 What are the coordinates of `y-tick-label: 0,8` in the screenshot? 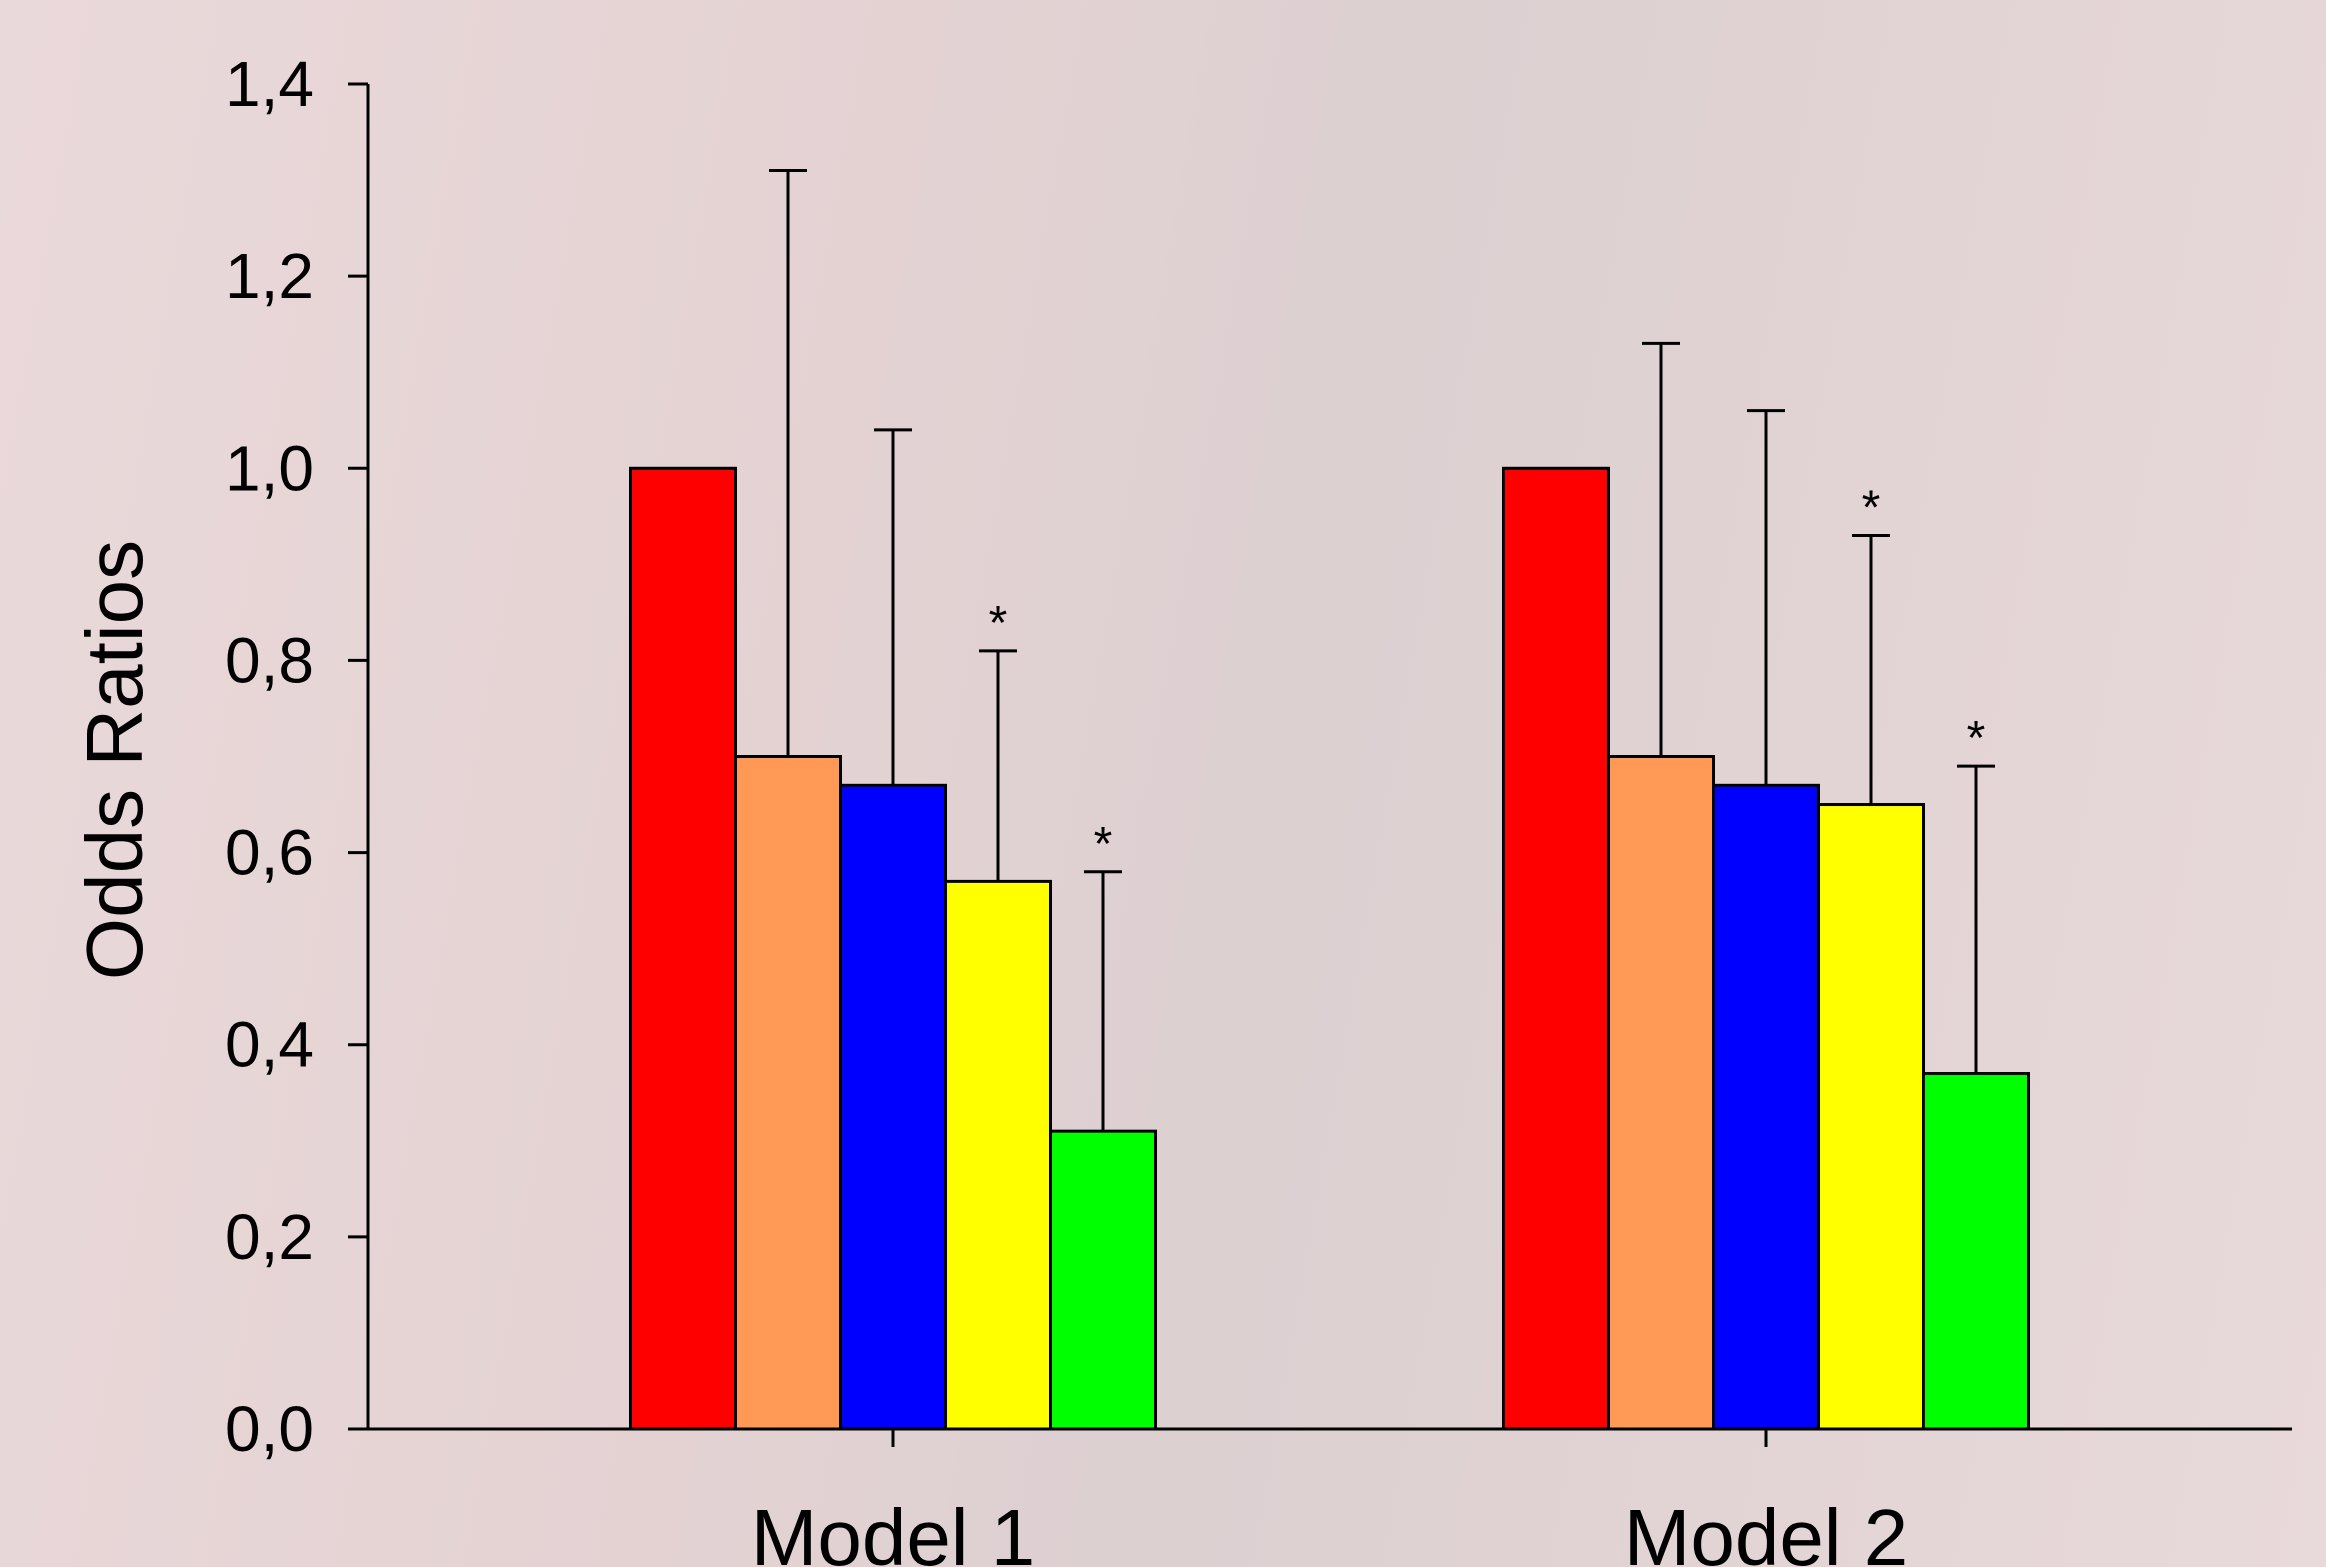 It's located at (269, 660).